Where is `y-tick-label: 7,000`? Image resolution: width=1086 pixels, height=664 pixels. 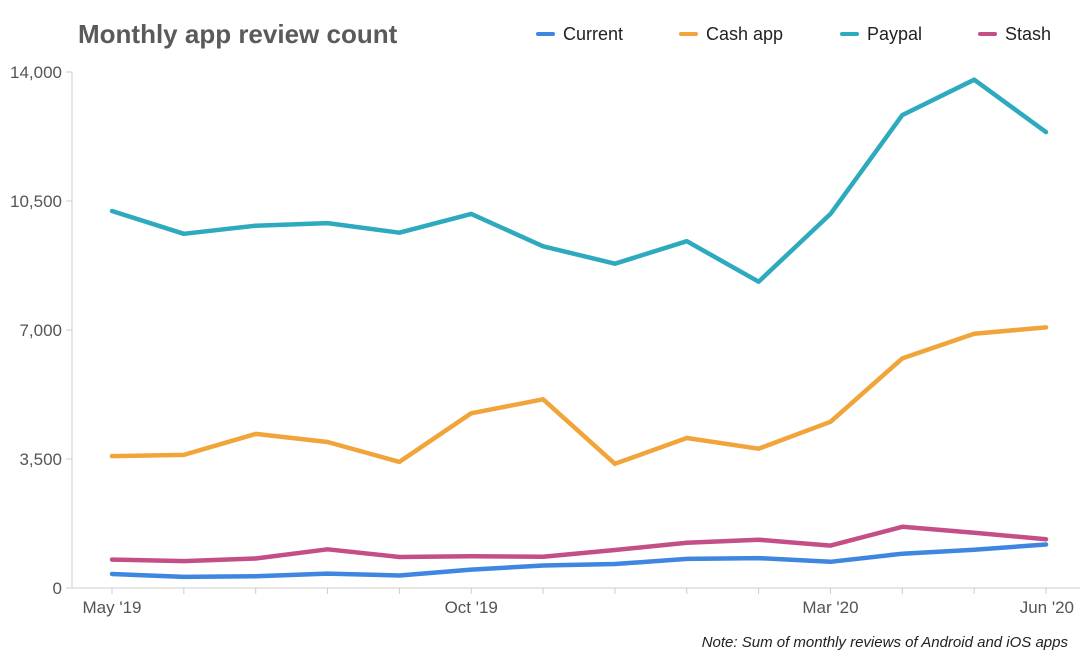
y-tick-label: 7,000 is located at coordinates (40, 330).